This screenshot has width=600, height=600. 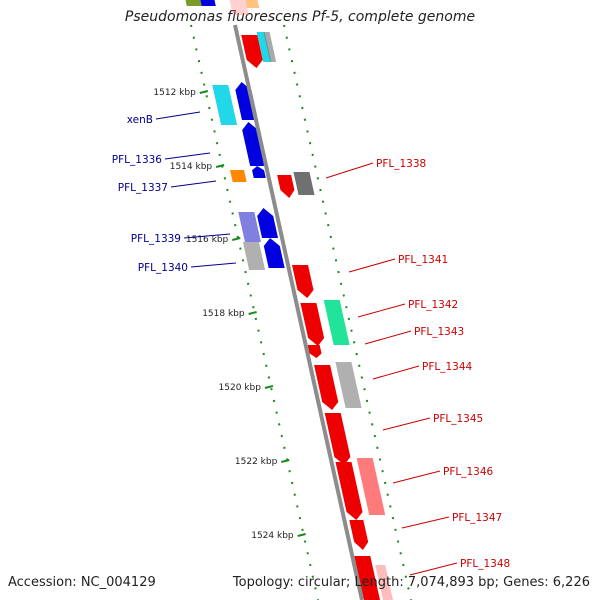 What do you see at coordinates (191, 167) in the screenshot?
I see `scale-label: 1514 kbp` at bounding box center [191, 167].